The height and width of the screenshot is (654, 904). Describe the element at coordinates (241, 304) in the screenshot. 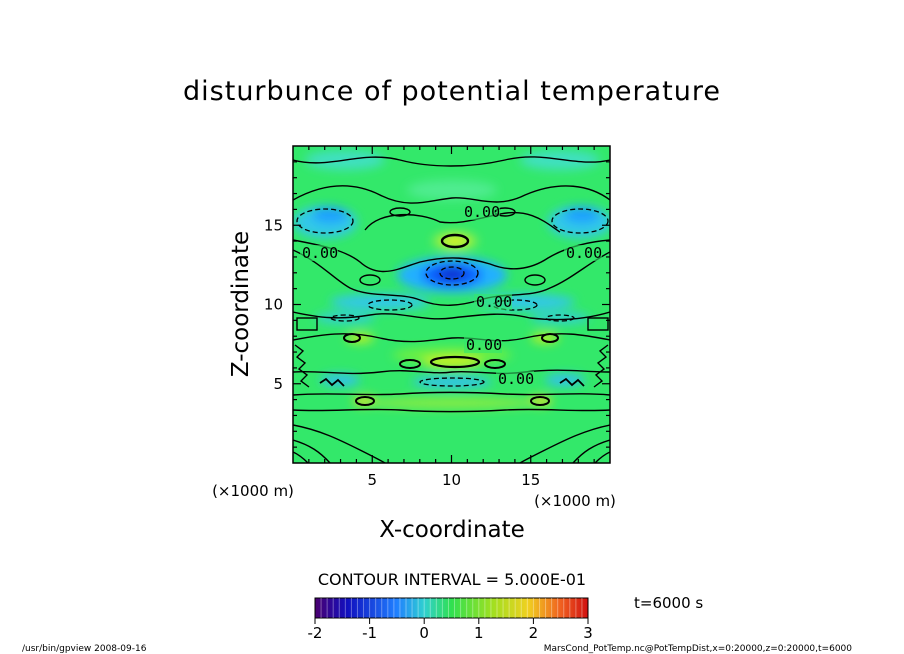

I see `y-axis-label: Z-coordinate` at that location.